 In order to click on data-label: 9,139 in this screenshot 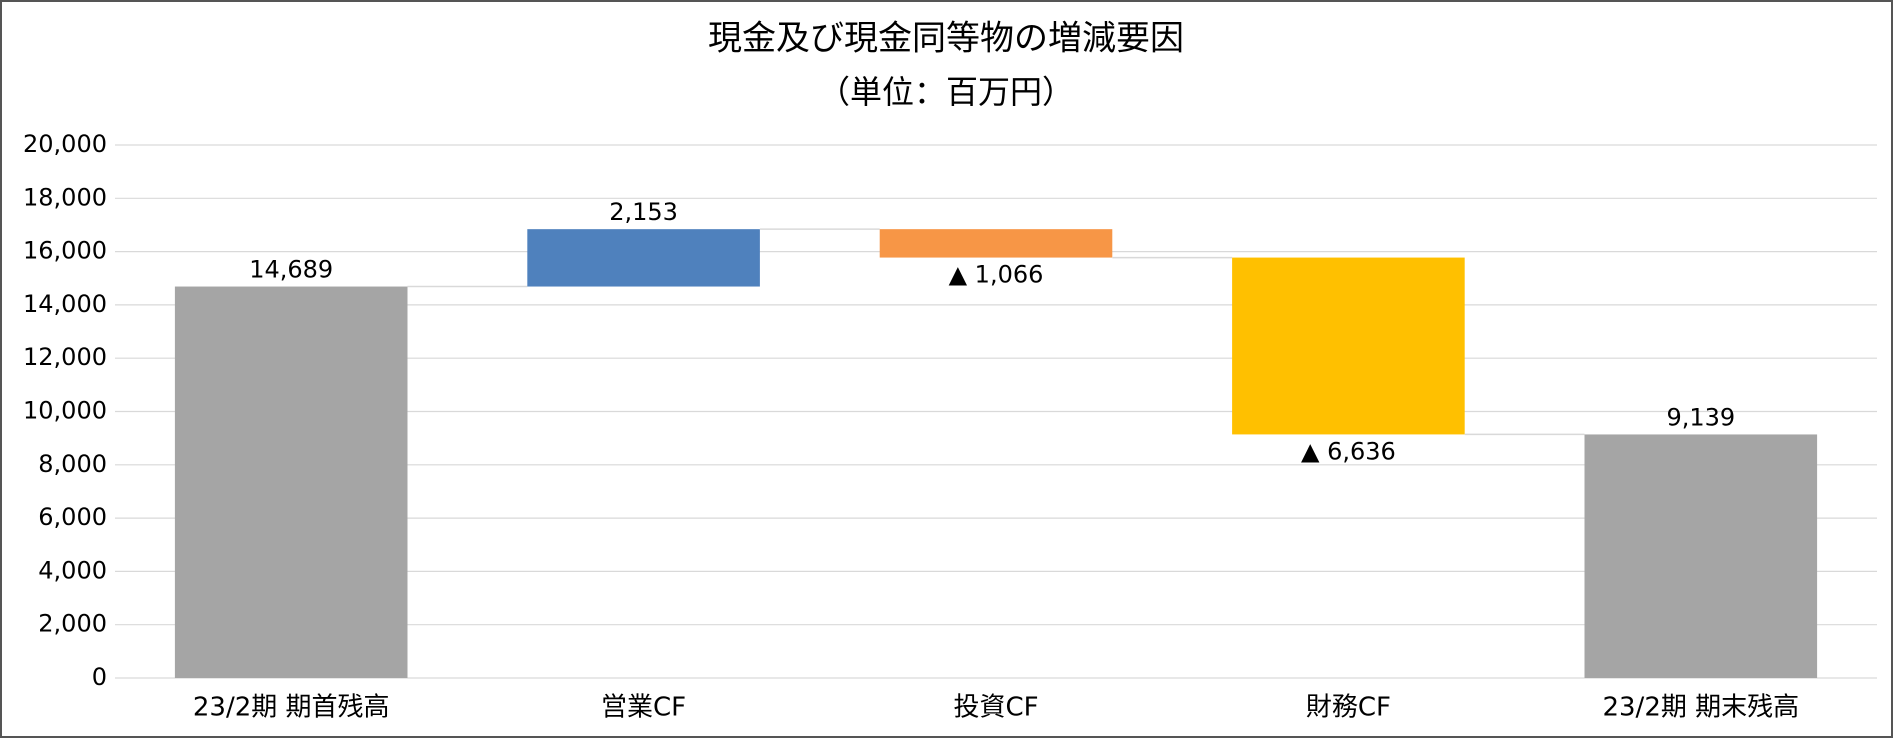, I will do `click(1700, 417)`.